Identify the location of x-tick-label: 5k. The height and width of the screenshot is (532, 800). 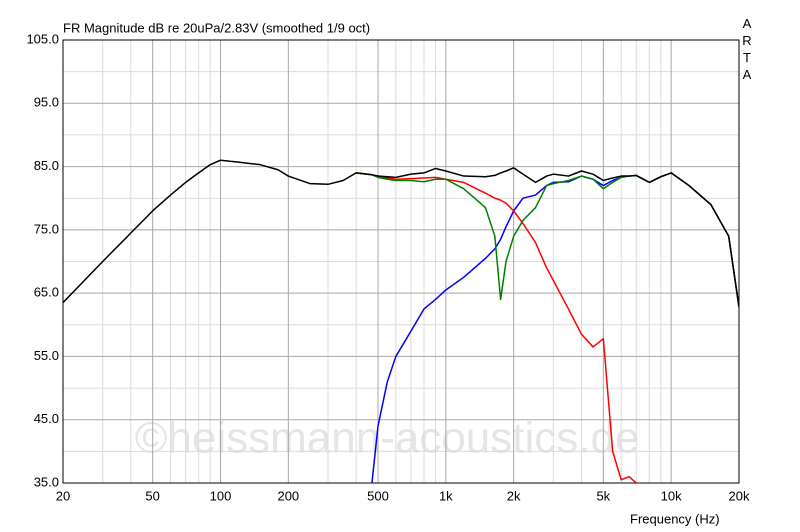
(603, 495).